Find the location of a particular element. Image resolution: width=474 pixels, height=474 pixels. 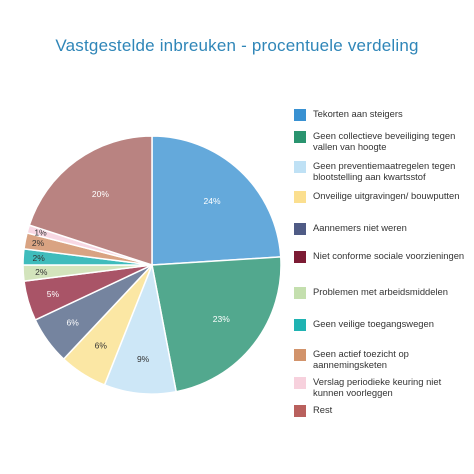

pie-value-label: 1% is located at coordinates (40, 233).